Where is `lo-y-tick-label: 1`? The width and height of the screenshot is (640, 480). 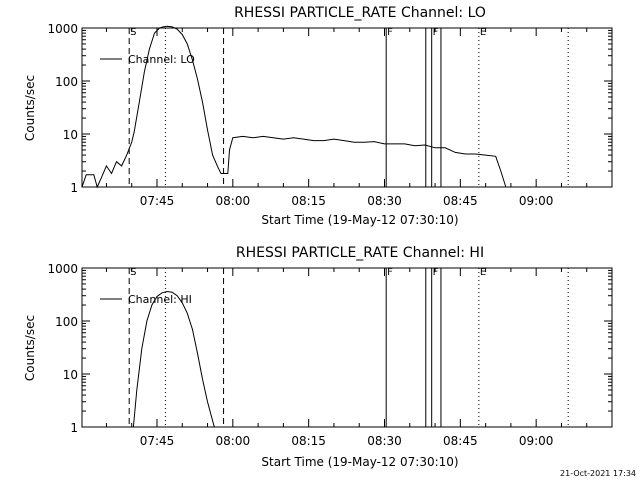
lo-y-tick-label: 1 is located at coordinates (74, 188).